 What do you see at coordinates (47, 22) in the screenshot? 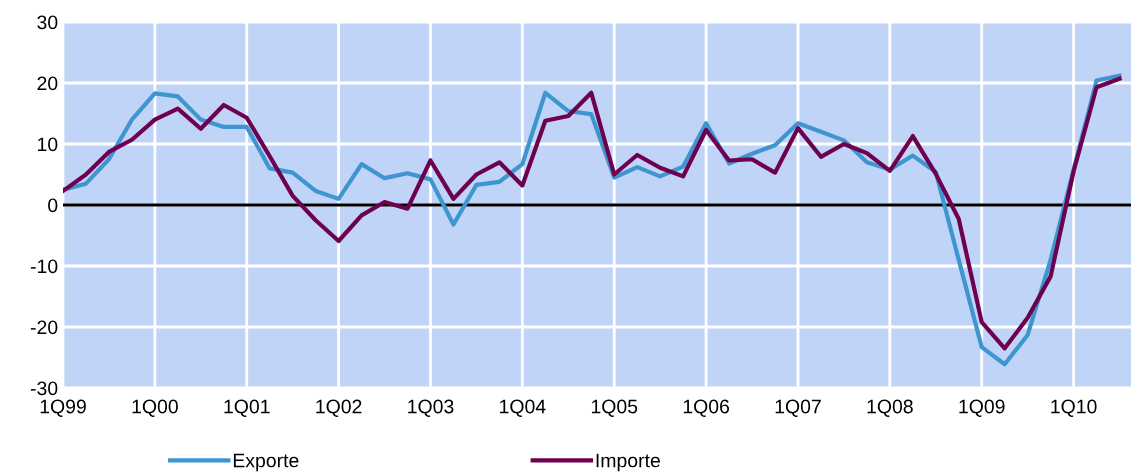
I see `y-tick-label: 30` at bounding box center [47, 22].